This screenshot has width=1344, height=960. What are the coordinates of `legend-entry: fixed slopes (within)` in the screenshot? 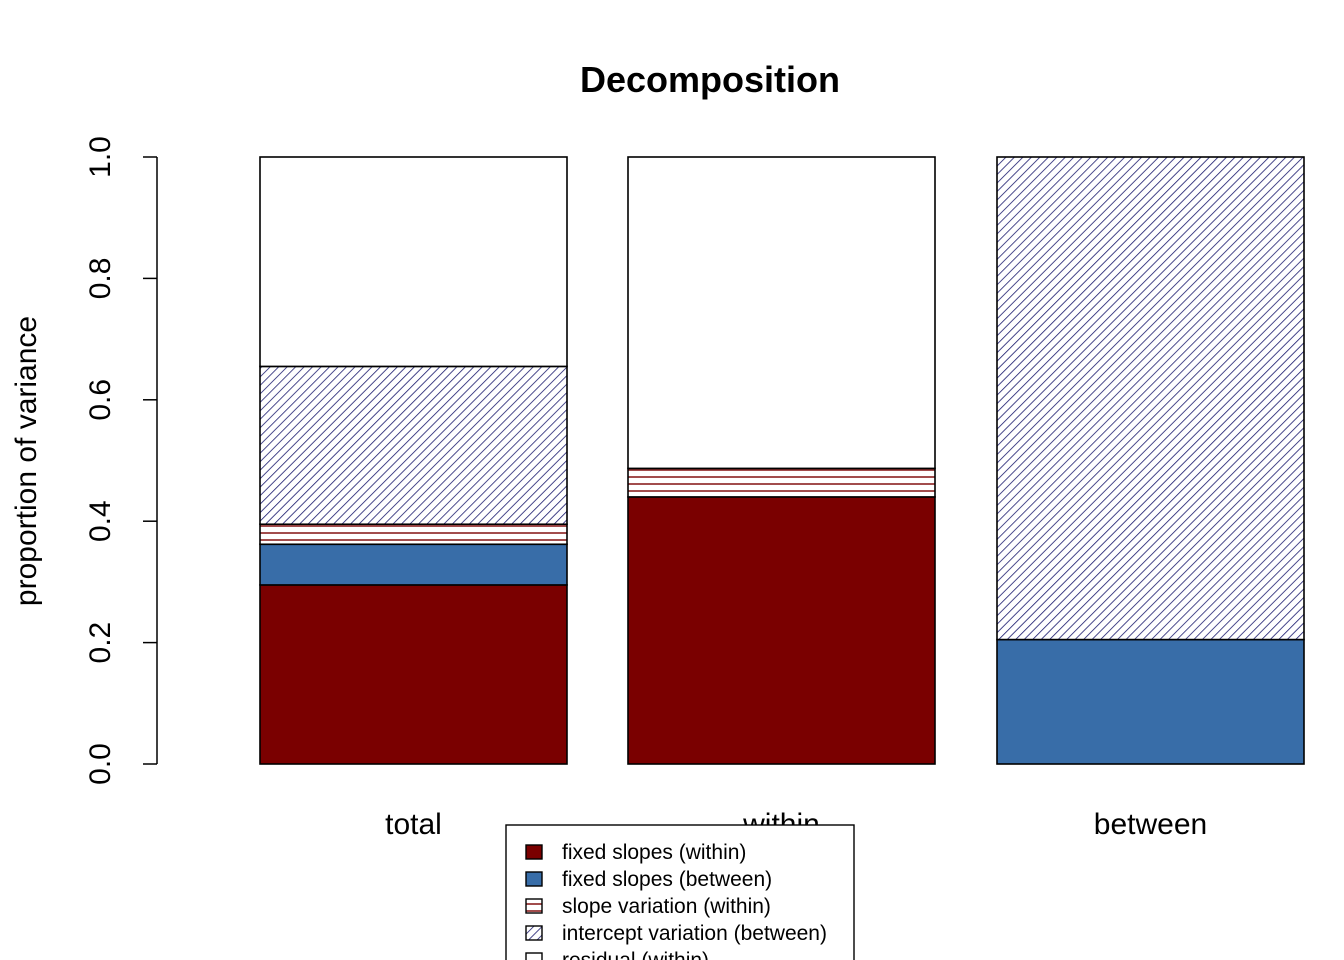 It's located at (654, 852).